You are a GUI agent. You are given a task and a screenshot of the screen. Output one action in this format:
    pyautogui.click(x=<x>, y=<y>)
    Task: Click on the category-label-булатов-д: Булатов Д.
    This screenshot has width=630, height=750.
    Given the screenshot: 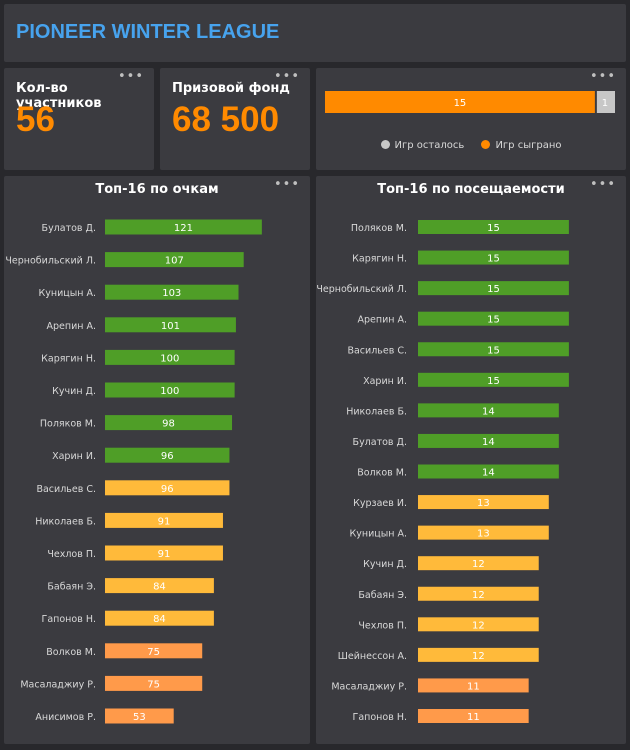 What is the action you would take?
    pyautogui.click(x=69, y=228)
    